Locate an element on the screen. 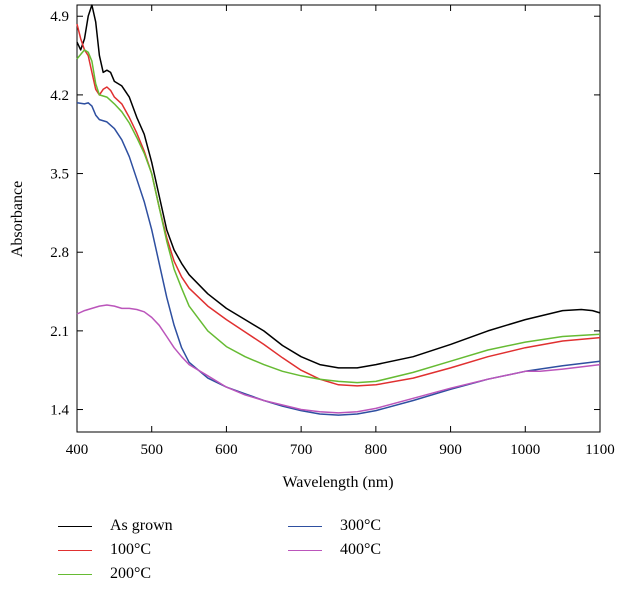 The height and width of the screenshot is (598, 622). y-tick-label: 2.1 is located at coordinates (59, 332).